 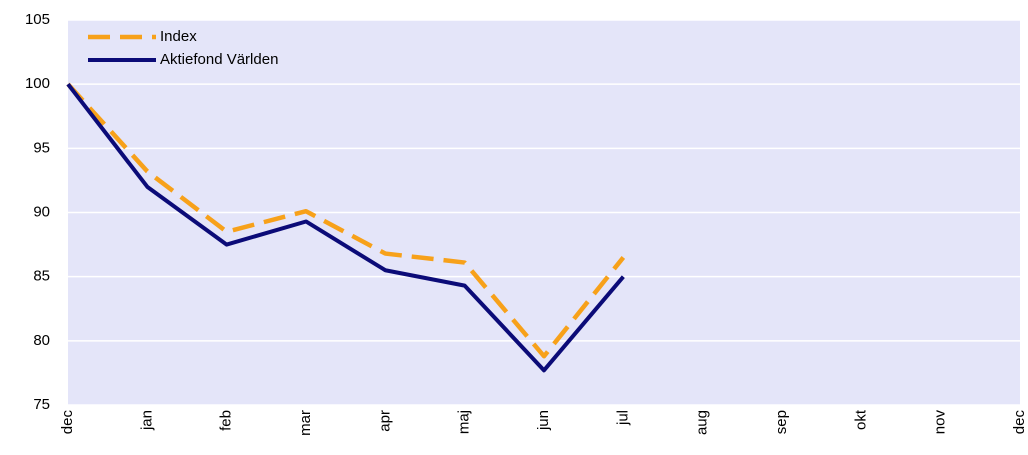 I want to click on legend-label: Index, so click(x=178, y=36).